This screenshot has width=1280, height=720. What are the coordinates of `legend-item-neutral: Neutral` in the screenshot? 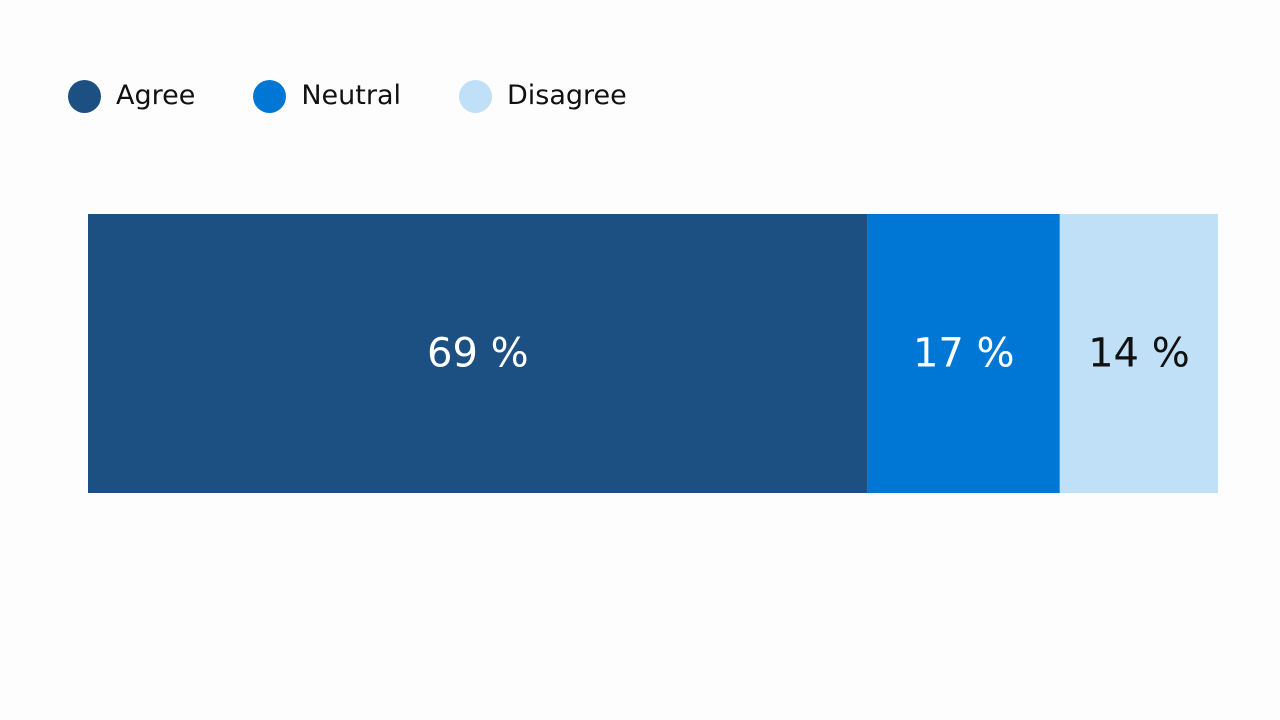 It's located at (327, 96).